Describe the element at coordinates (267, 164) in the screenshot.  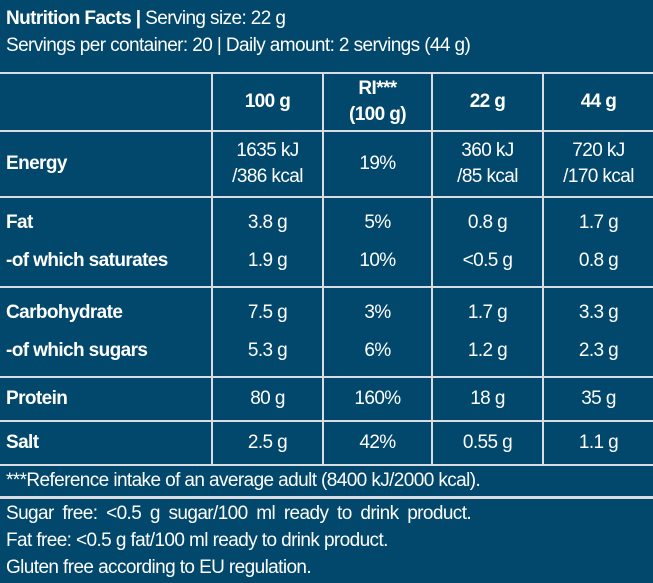
I see `cell: 1635 kJ/386 kcal` at that location.